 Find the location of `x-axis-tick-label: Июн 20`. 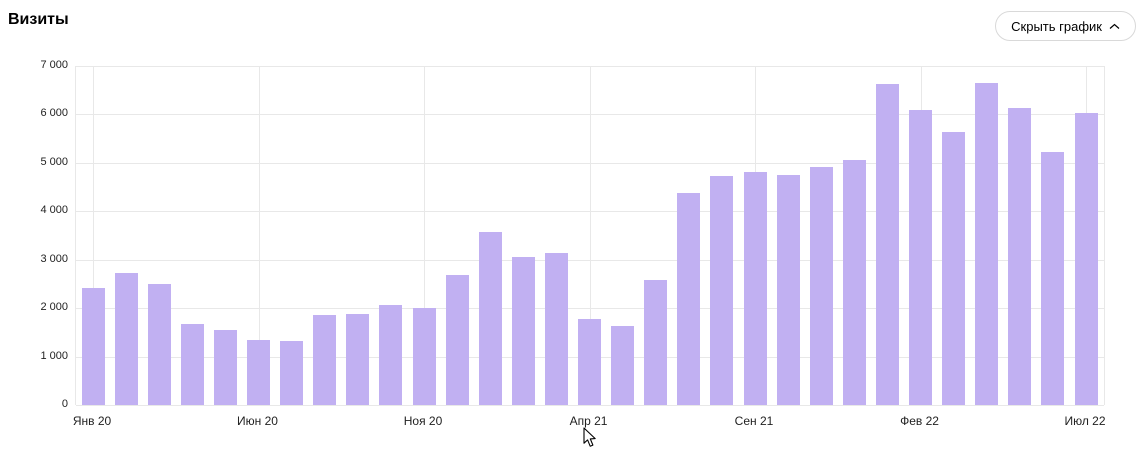

x-axis-tick-label: Июн 20 is located at coordinates (257, 421).